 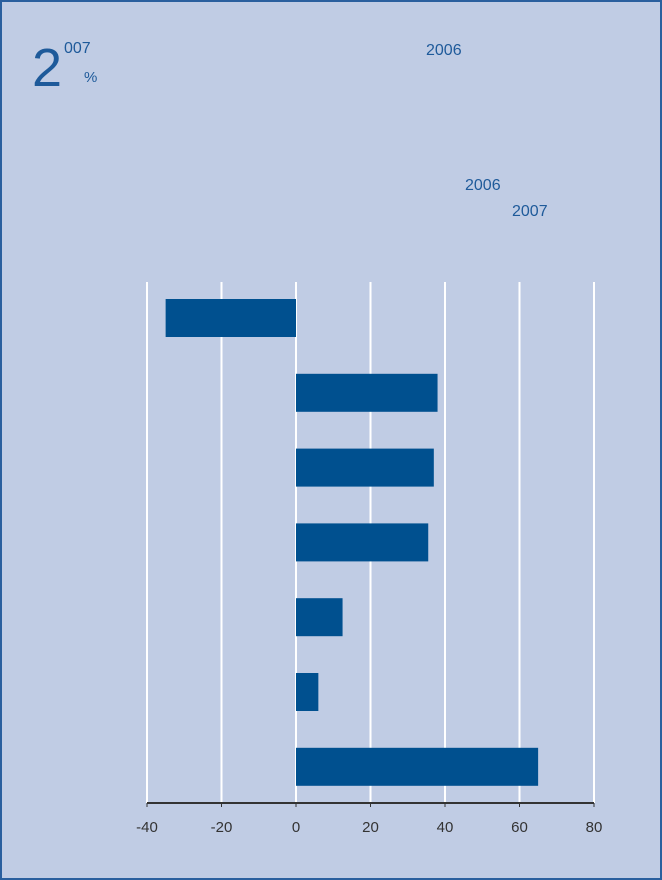 I want to click on x-tick-label: 0, so click(x=296, y=827).